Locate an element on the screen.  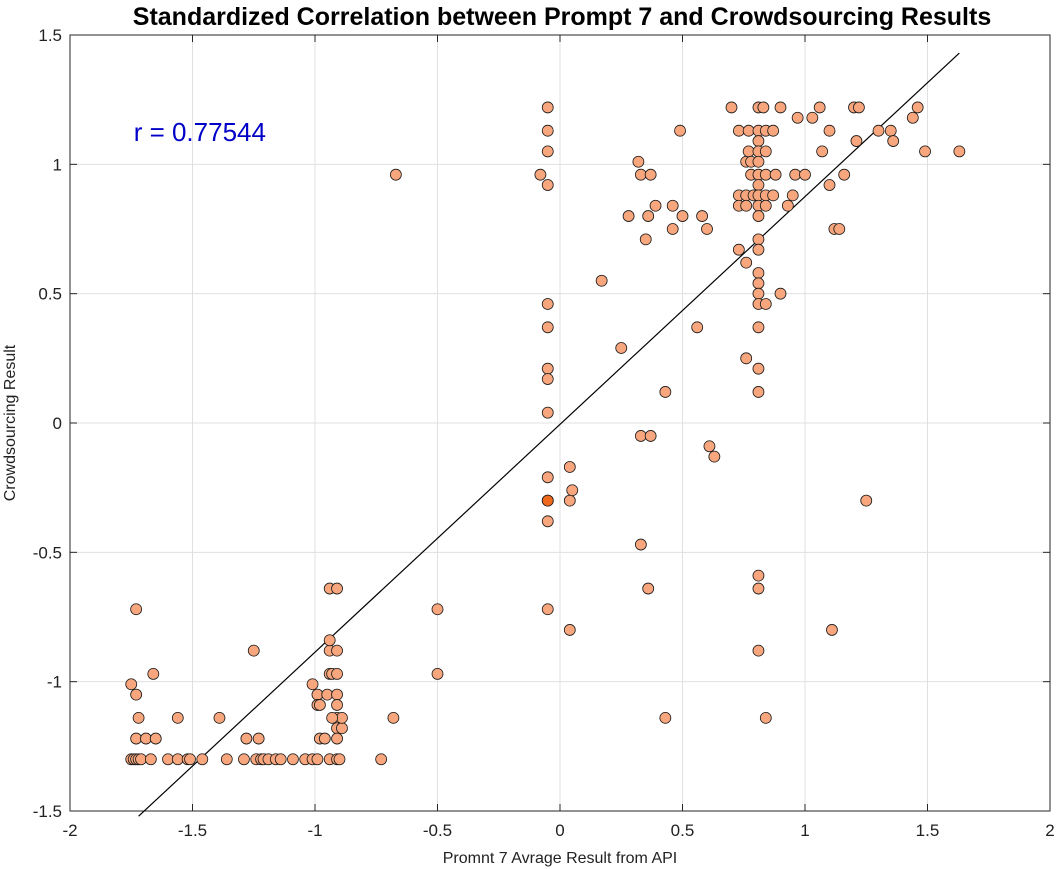
y-tick-label: 1.5 is located at coordinates (50, 35).